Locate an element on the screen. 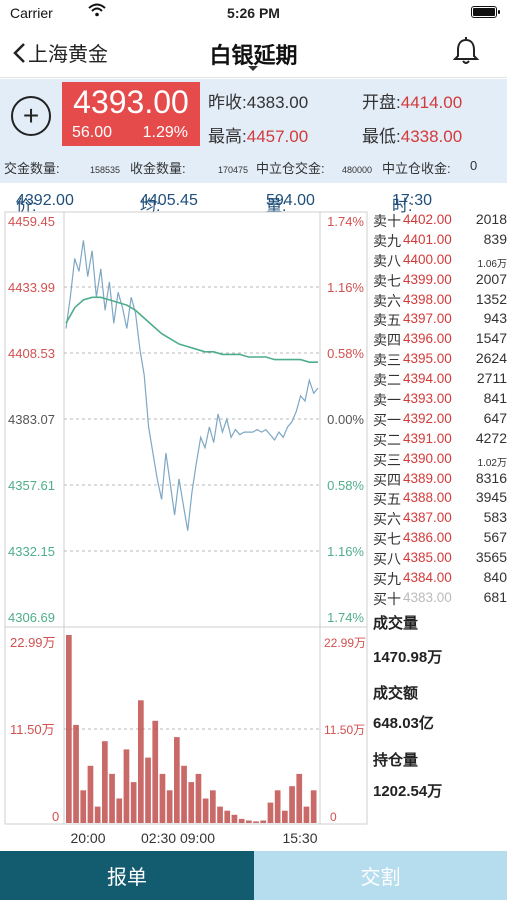  battery-icon is located at coordinates (485, 12).